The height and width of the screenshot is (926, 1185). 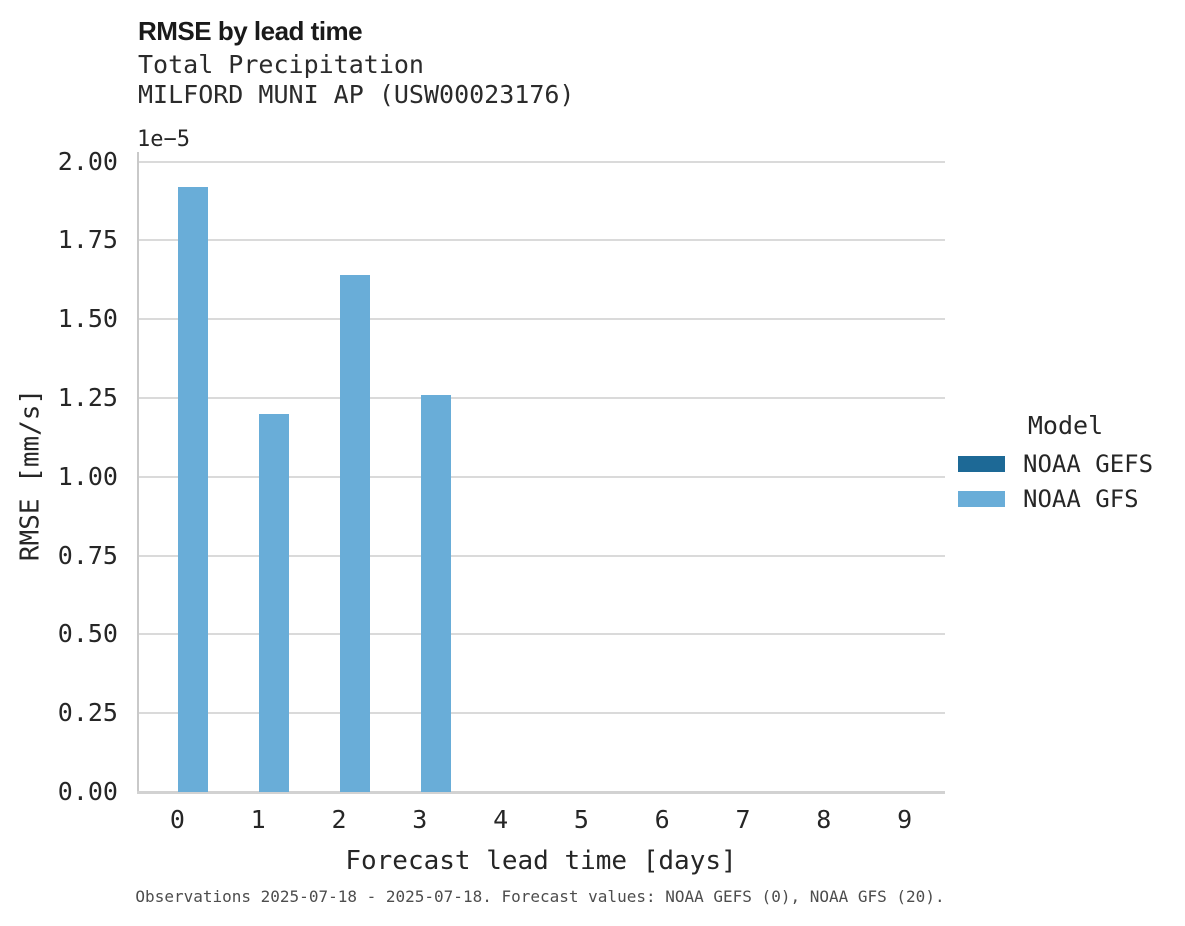 I want to click on x-tick-label: 6, so click(x=662, y=819).